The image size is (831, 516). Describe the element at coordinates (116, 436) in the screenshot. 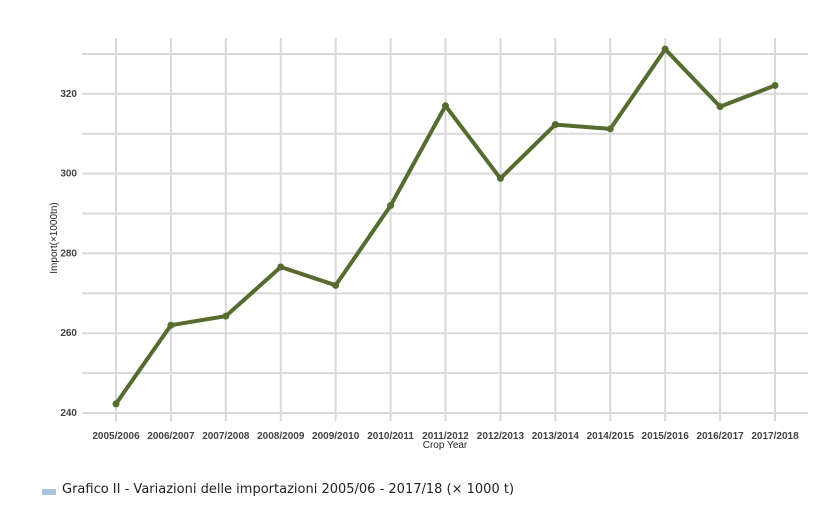

I see `x-tick-label: 2005/2006` at that location.